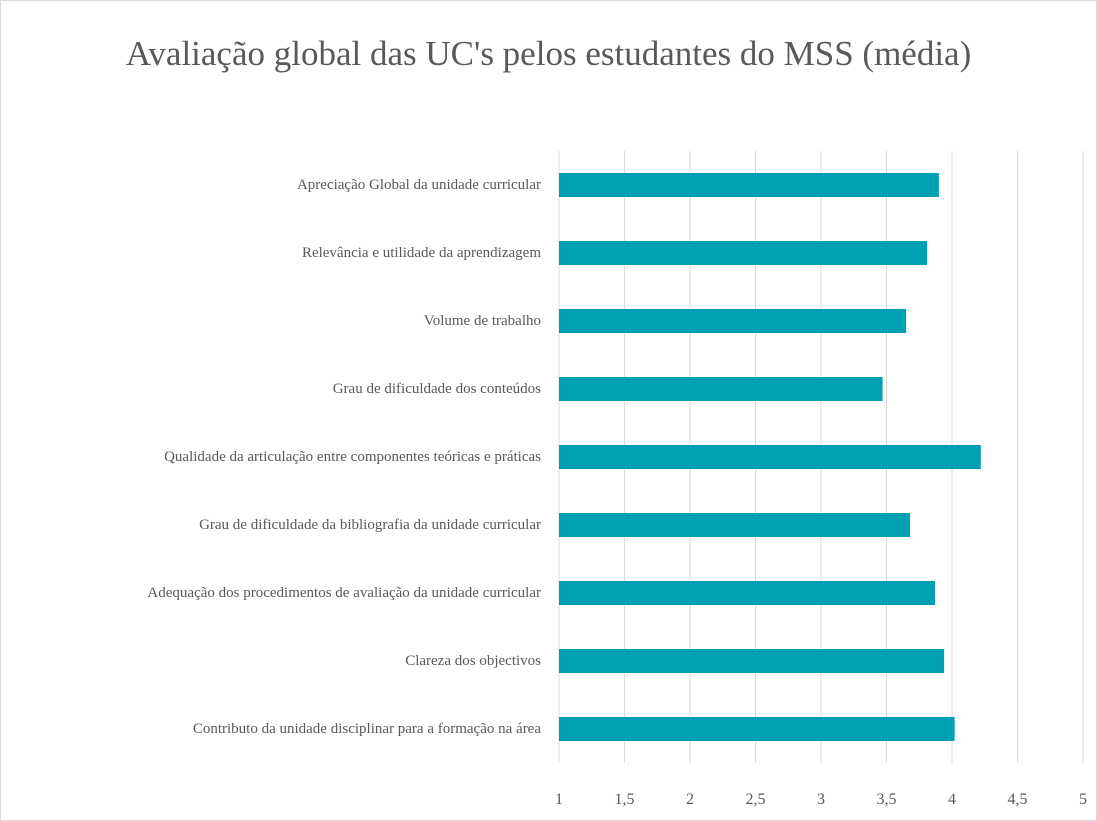 The image size is (1097, 821). I want to click on x-tick-label: 1,5, so click(624, 799).